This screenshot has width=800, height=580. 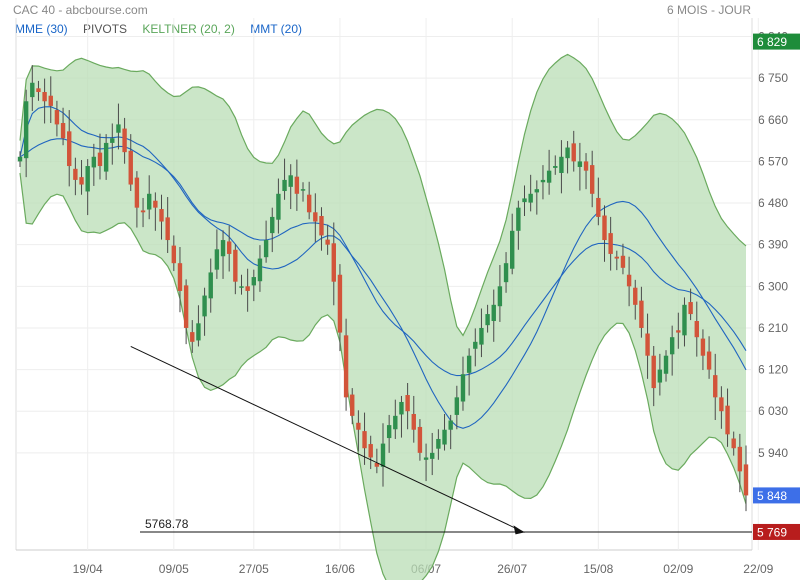 What do you see at coordinates (174, 569) in the screenshot?
I see `x-tick-label: 09/05` at bounding box center [174, 569].